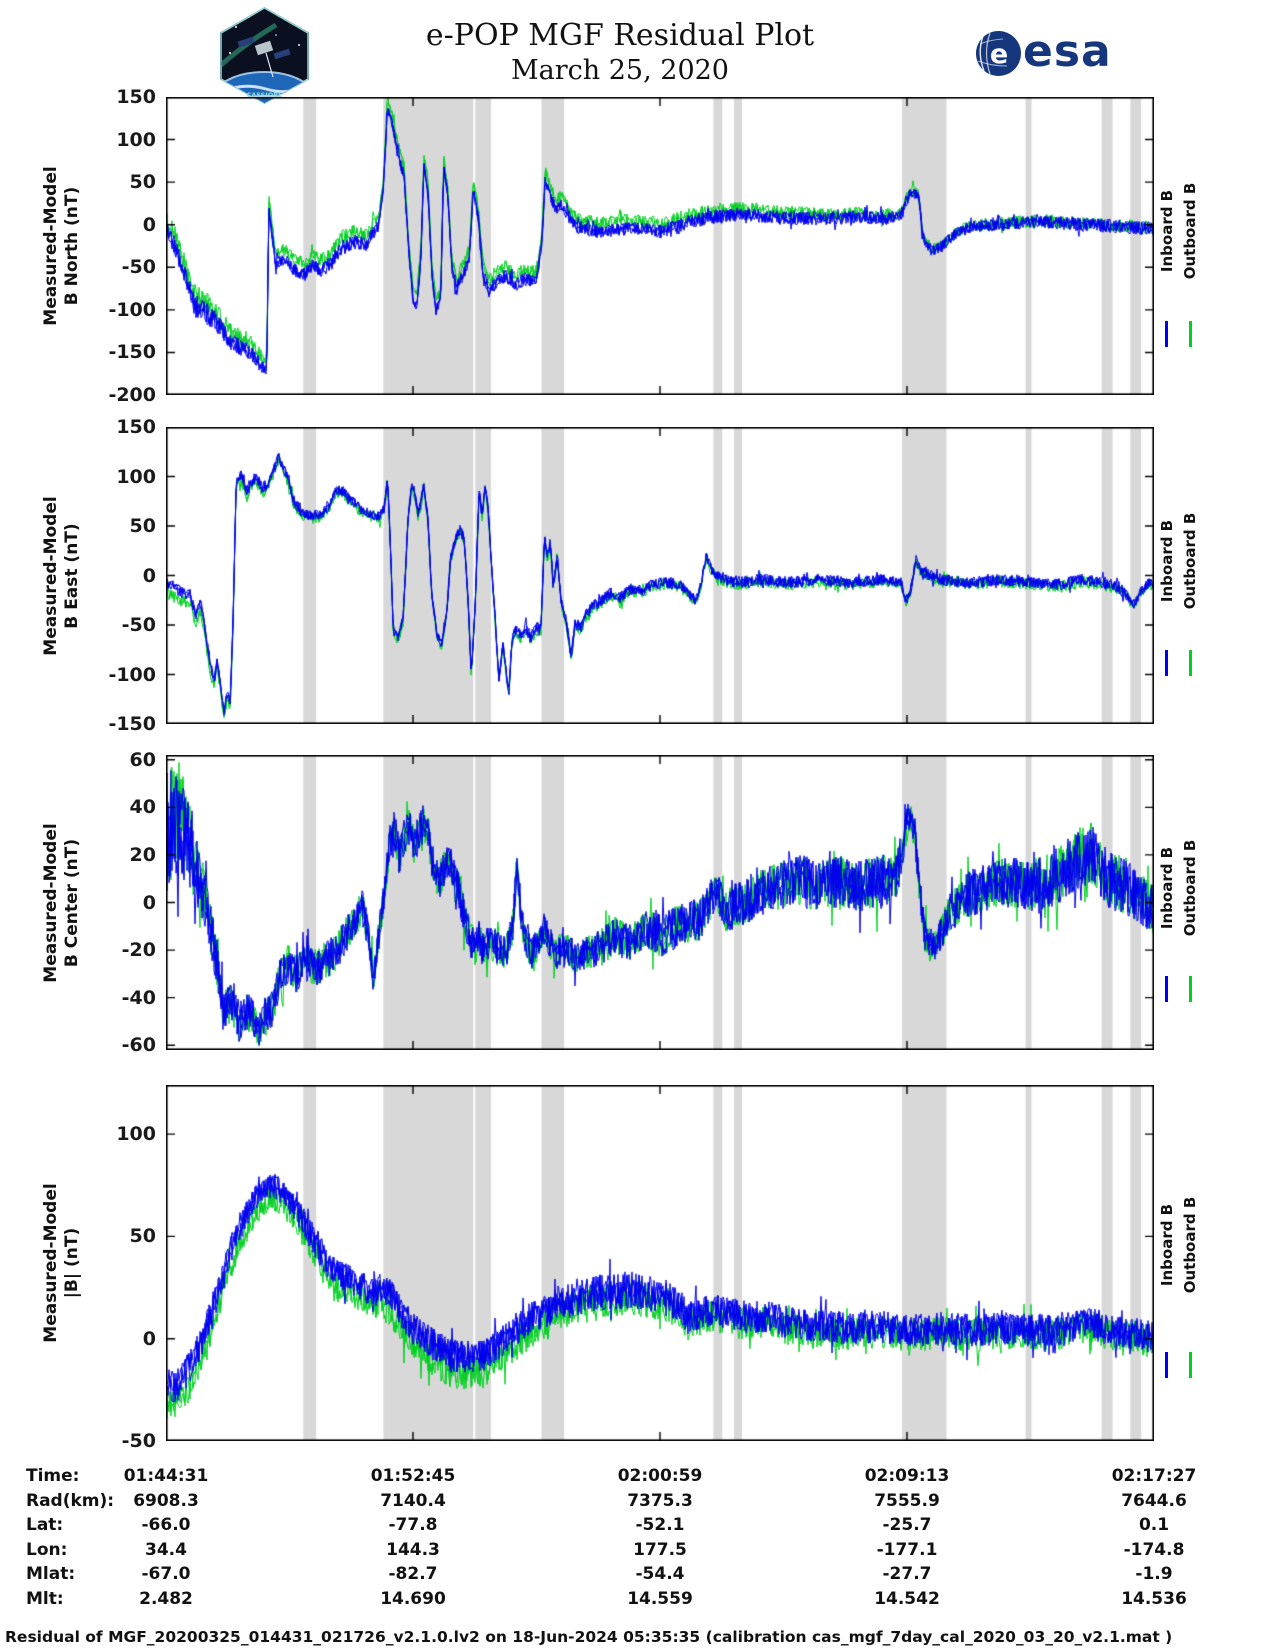 This screenshot has height=1650, width=1275. I want to click on table-cell-r4-c4: -1.9, so click(1154, 1574).